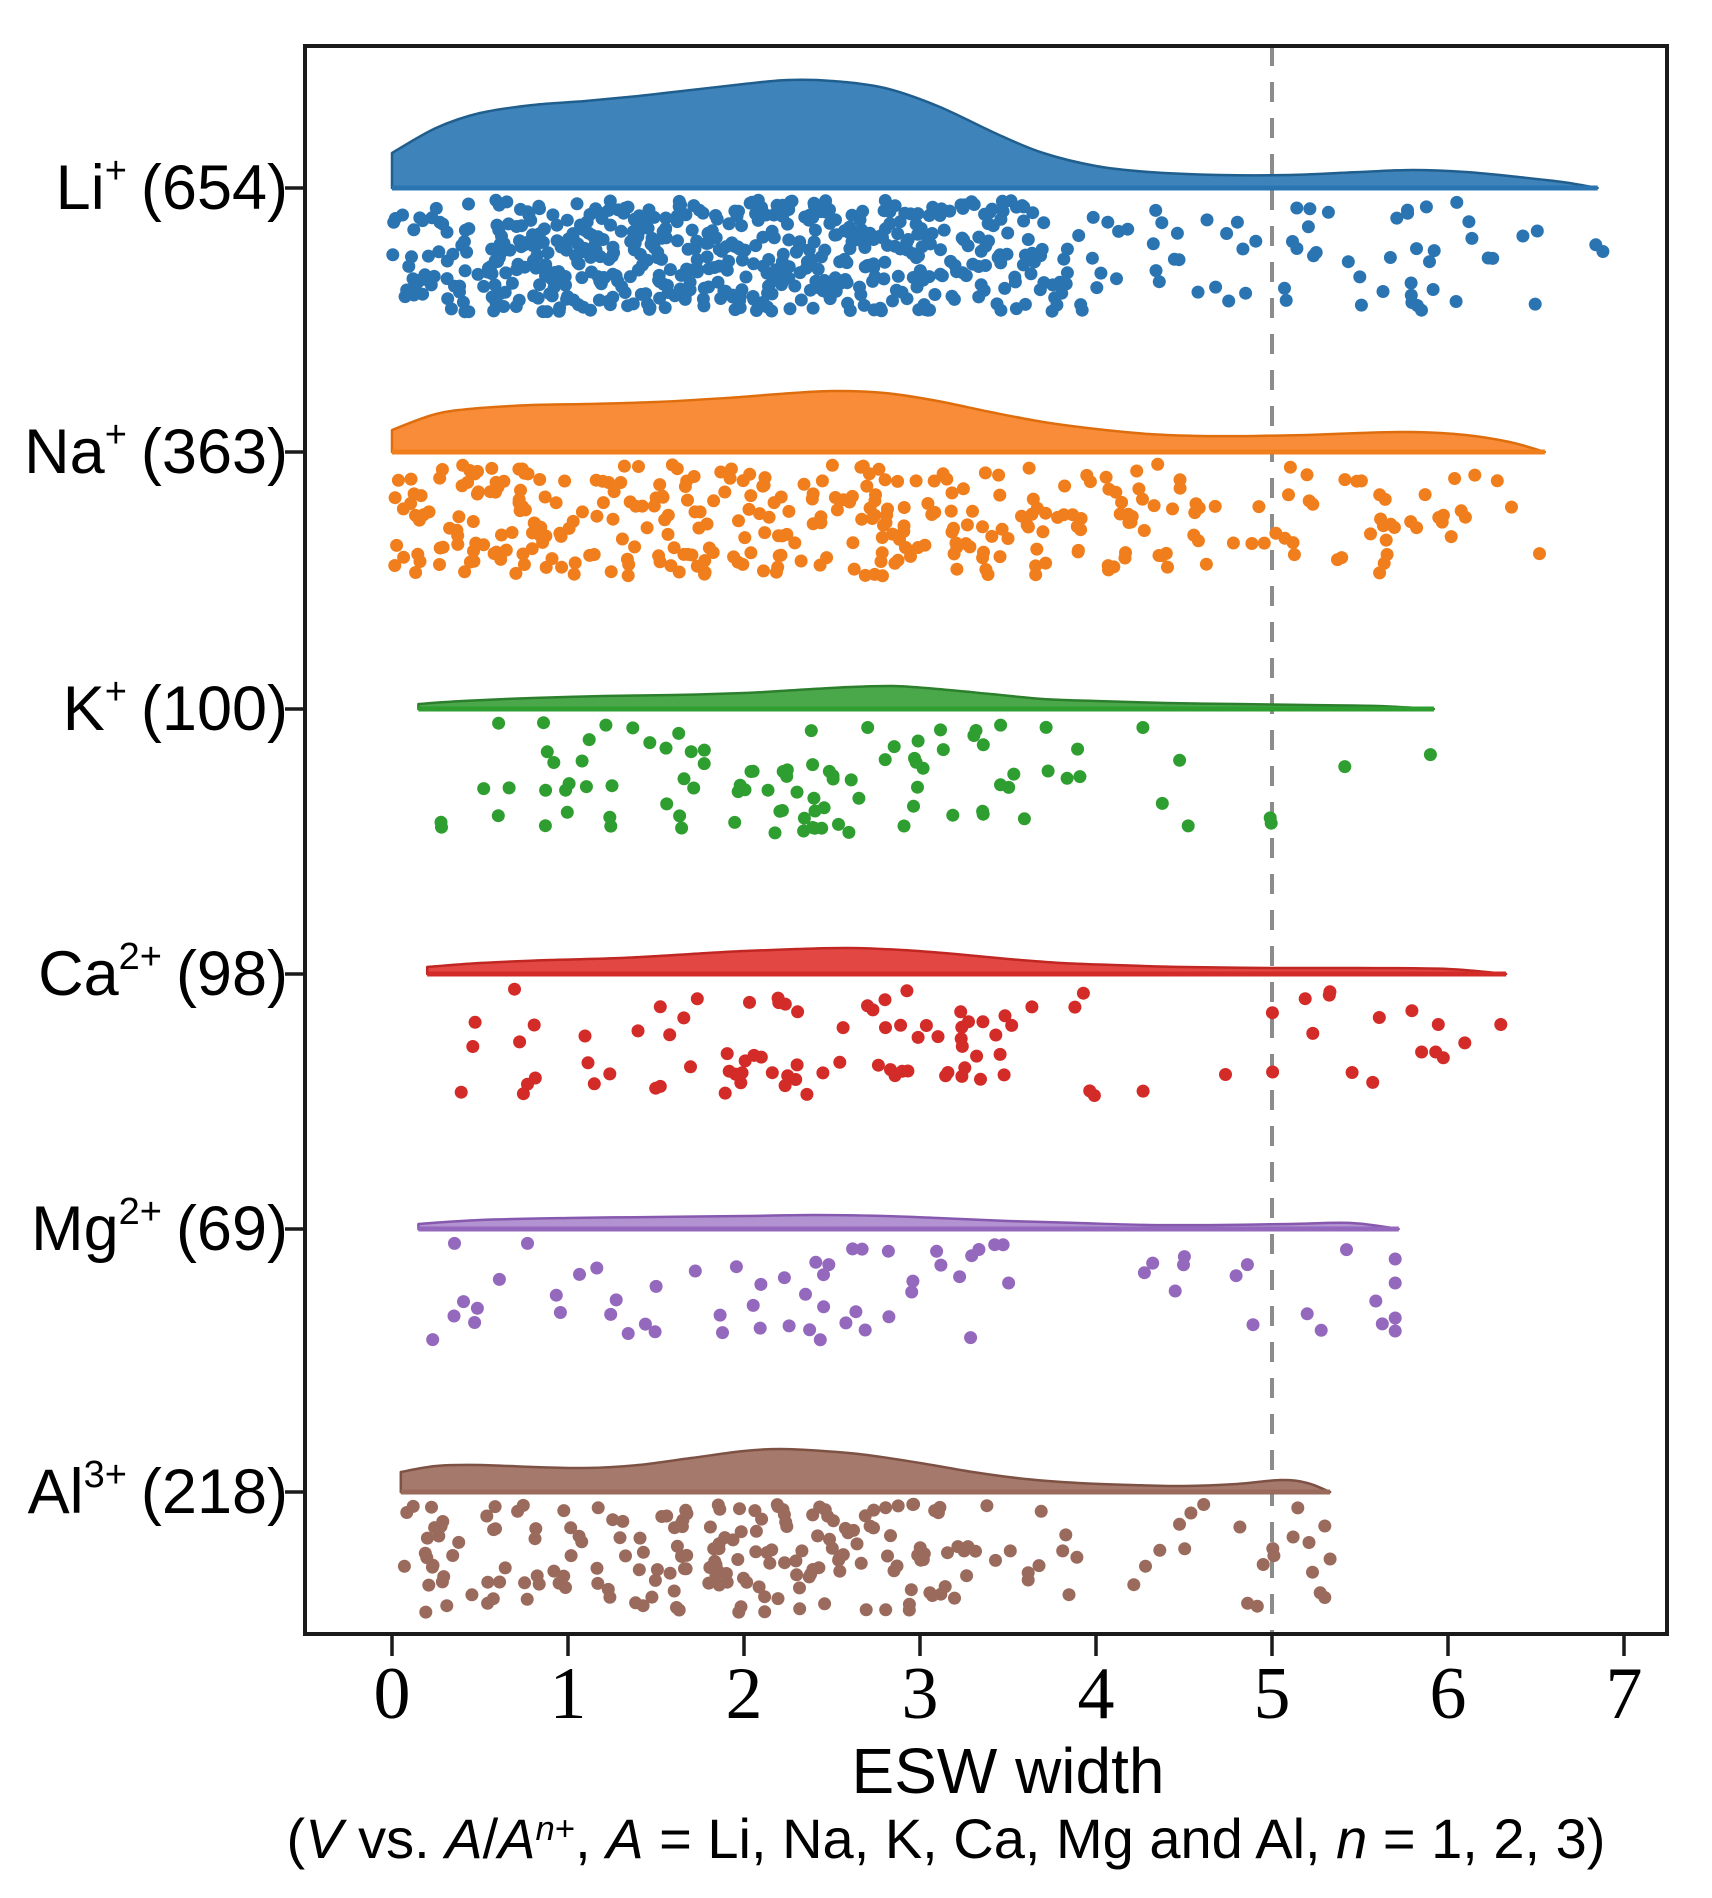  What do you see at coordinates (105, 1475) in the screenshot?
I see `ion-charge: 3+` at bounding box center [105, 1475].